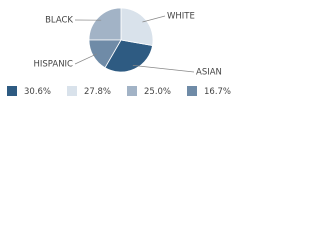 The width and height of the screenshot is (320, 240). Describe the element at coordinates (181, 17) in the screenshot. I see `slice-label: WHITE` at that location.